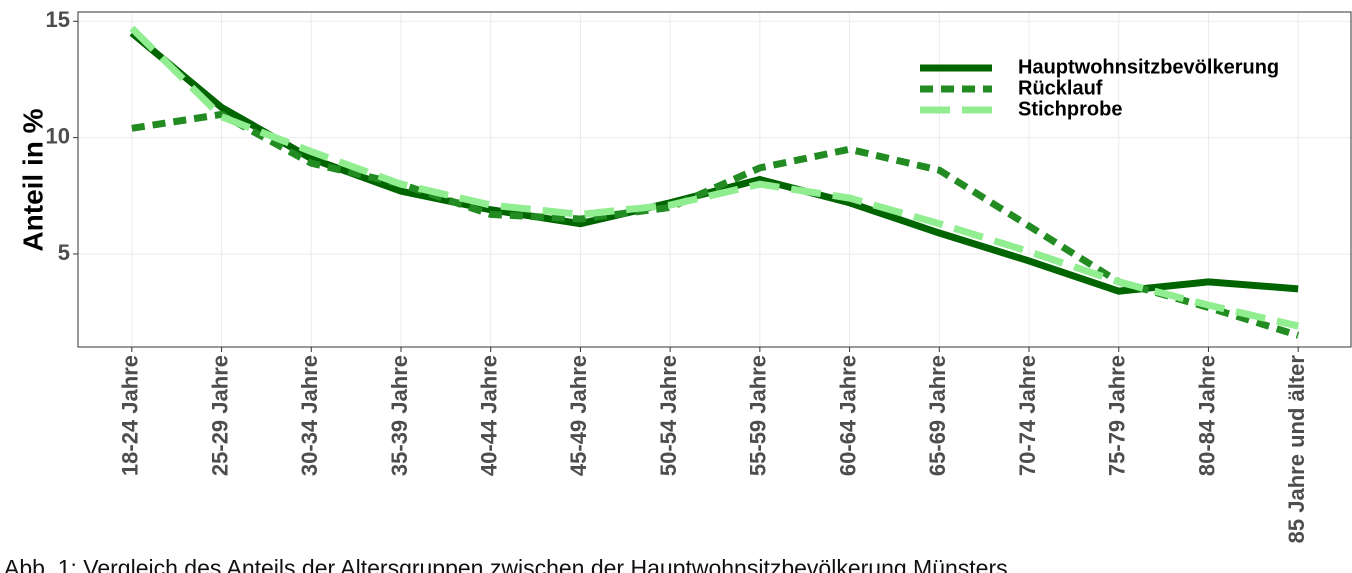  Describe the element at coordinates (58, 19) in the screenshot. I see `y-tick-label: 15` at that location.